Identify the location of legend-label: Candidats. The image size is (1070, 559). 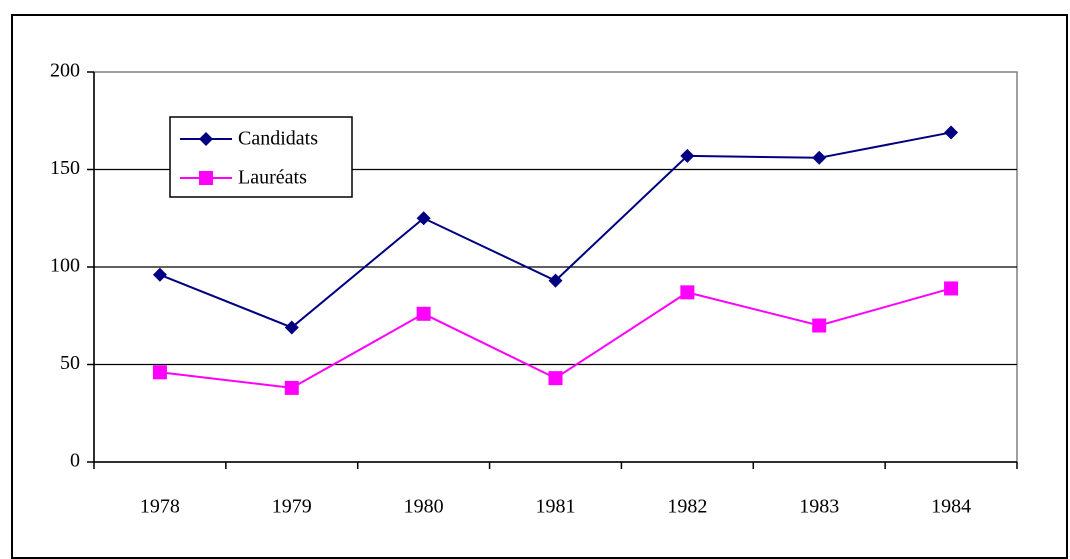
(278, 139).